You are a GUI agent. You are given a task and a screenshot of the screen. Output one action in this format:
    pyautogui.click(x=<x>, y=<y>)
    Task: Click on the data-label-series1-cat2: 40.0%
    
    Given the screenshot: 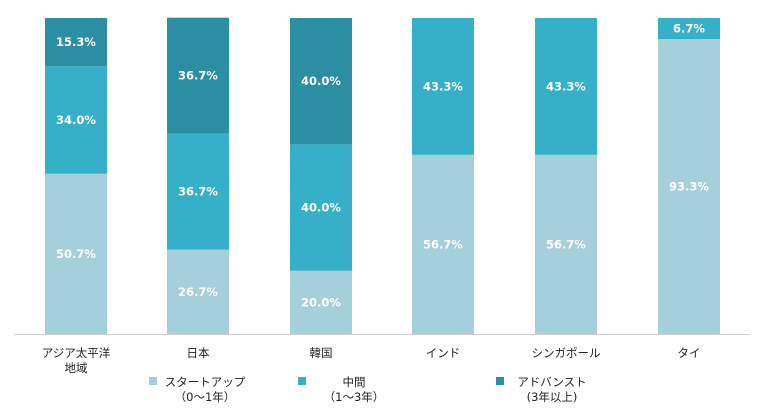 What is the action you would take?
    pyautogui.click(x=321, y=208)
    